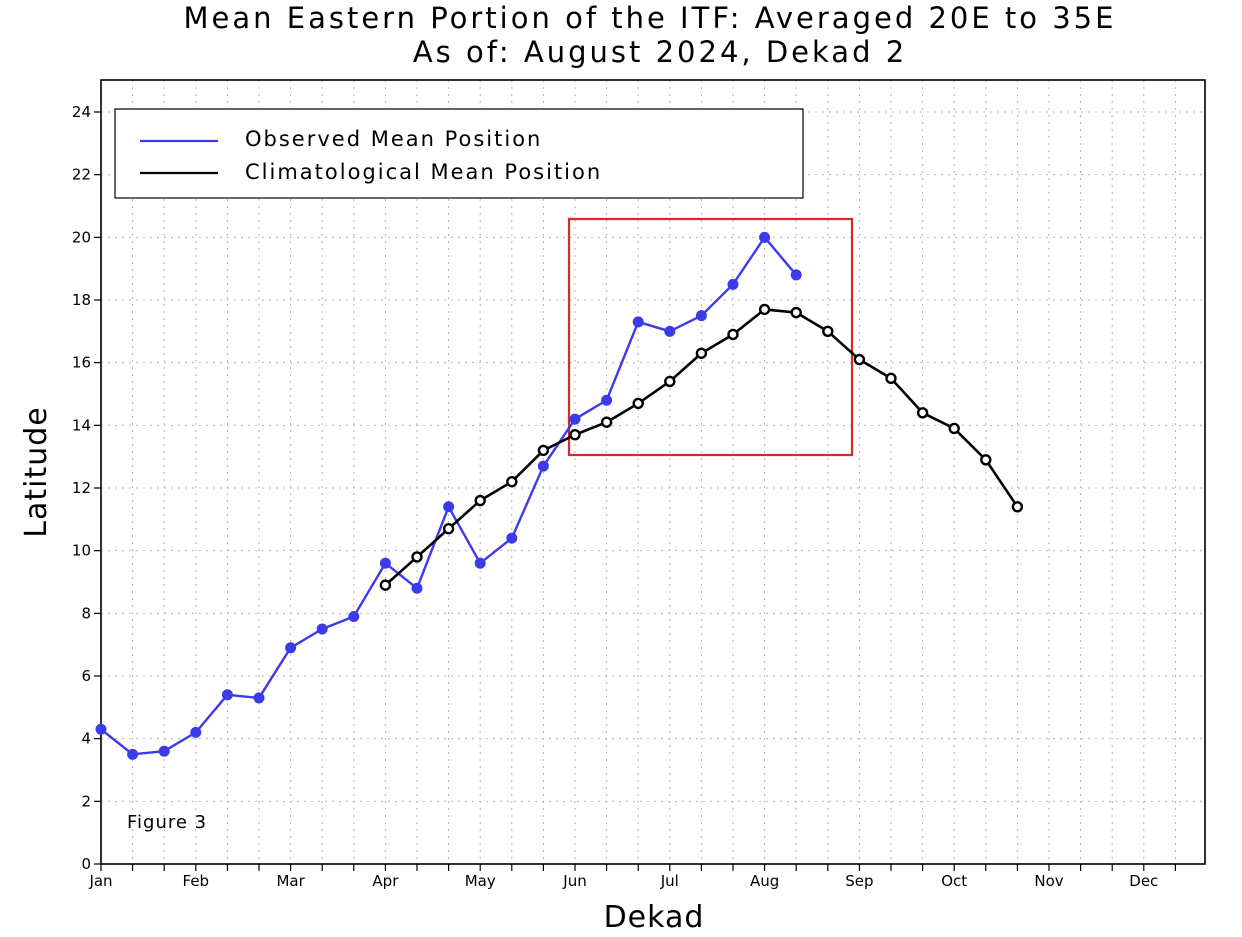  I want to click on y-tick-label: 10, so click(81, 551).